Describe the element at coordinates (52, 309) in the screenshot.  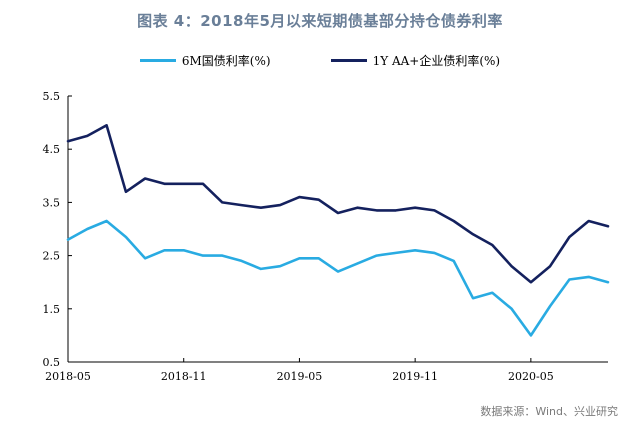
I see `y-tick-label: 1.5` at that location.